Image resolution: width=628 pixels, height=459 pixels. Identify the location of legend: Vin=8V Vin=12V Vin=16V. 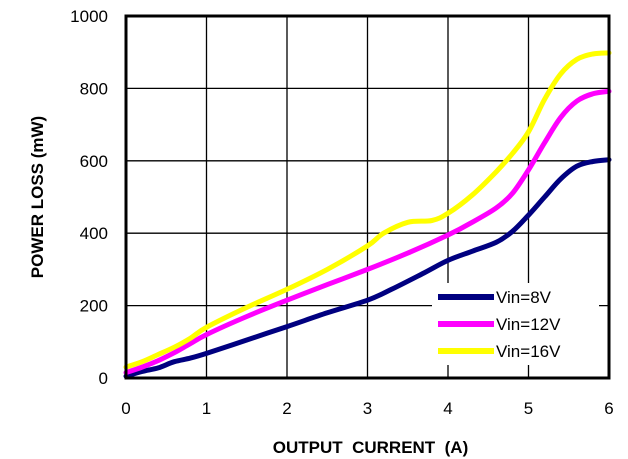
(515, 324).